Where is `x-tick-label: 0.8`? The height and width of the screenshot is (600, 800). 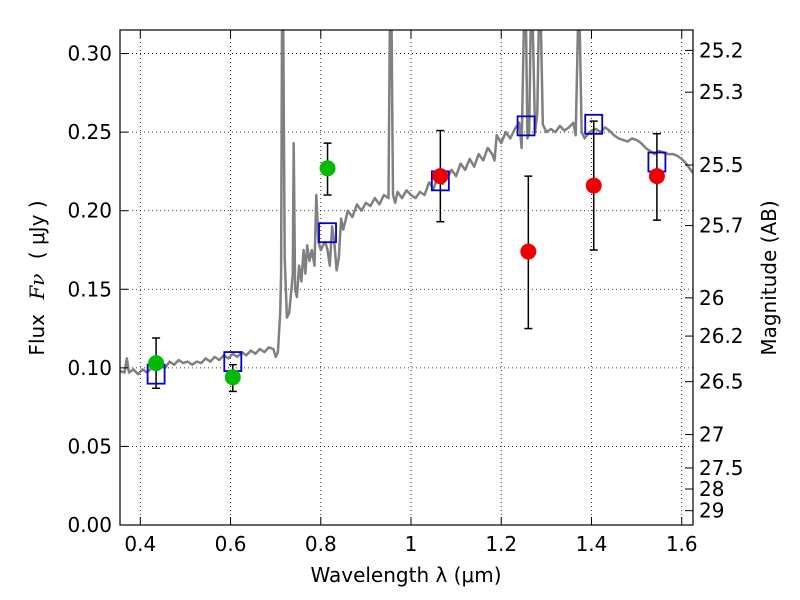 x-tick-label: 0.8 is located at coordinates (321, 544).